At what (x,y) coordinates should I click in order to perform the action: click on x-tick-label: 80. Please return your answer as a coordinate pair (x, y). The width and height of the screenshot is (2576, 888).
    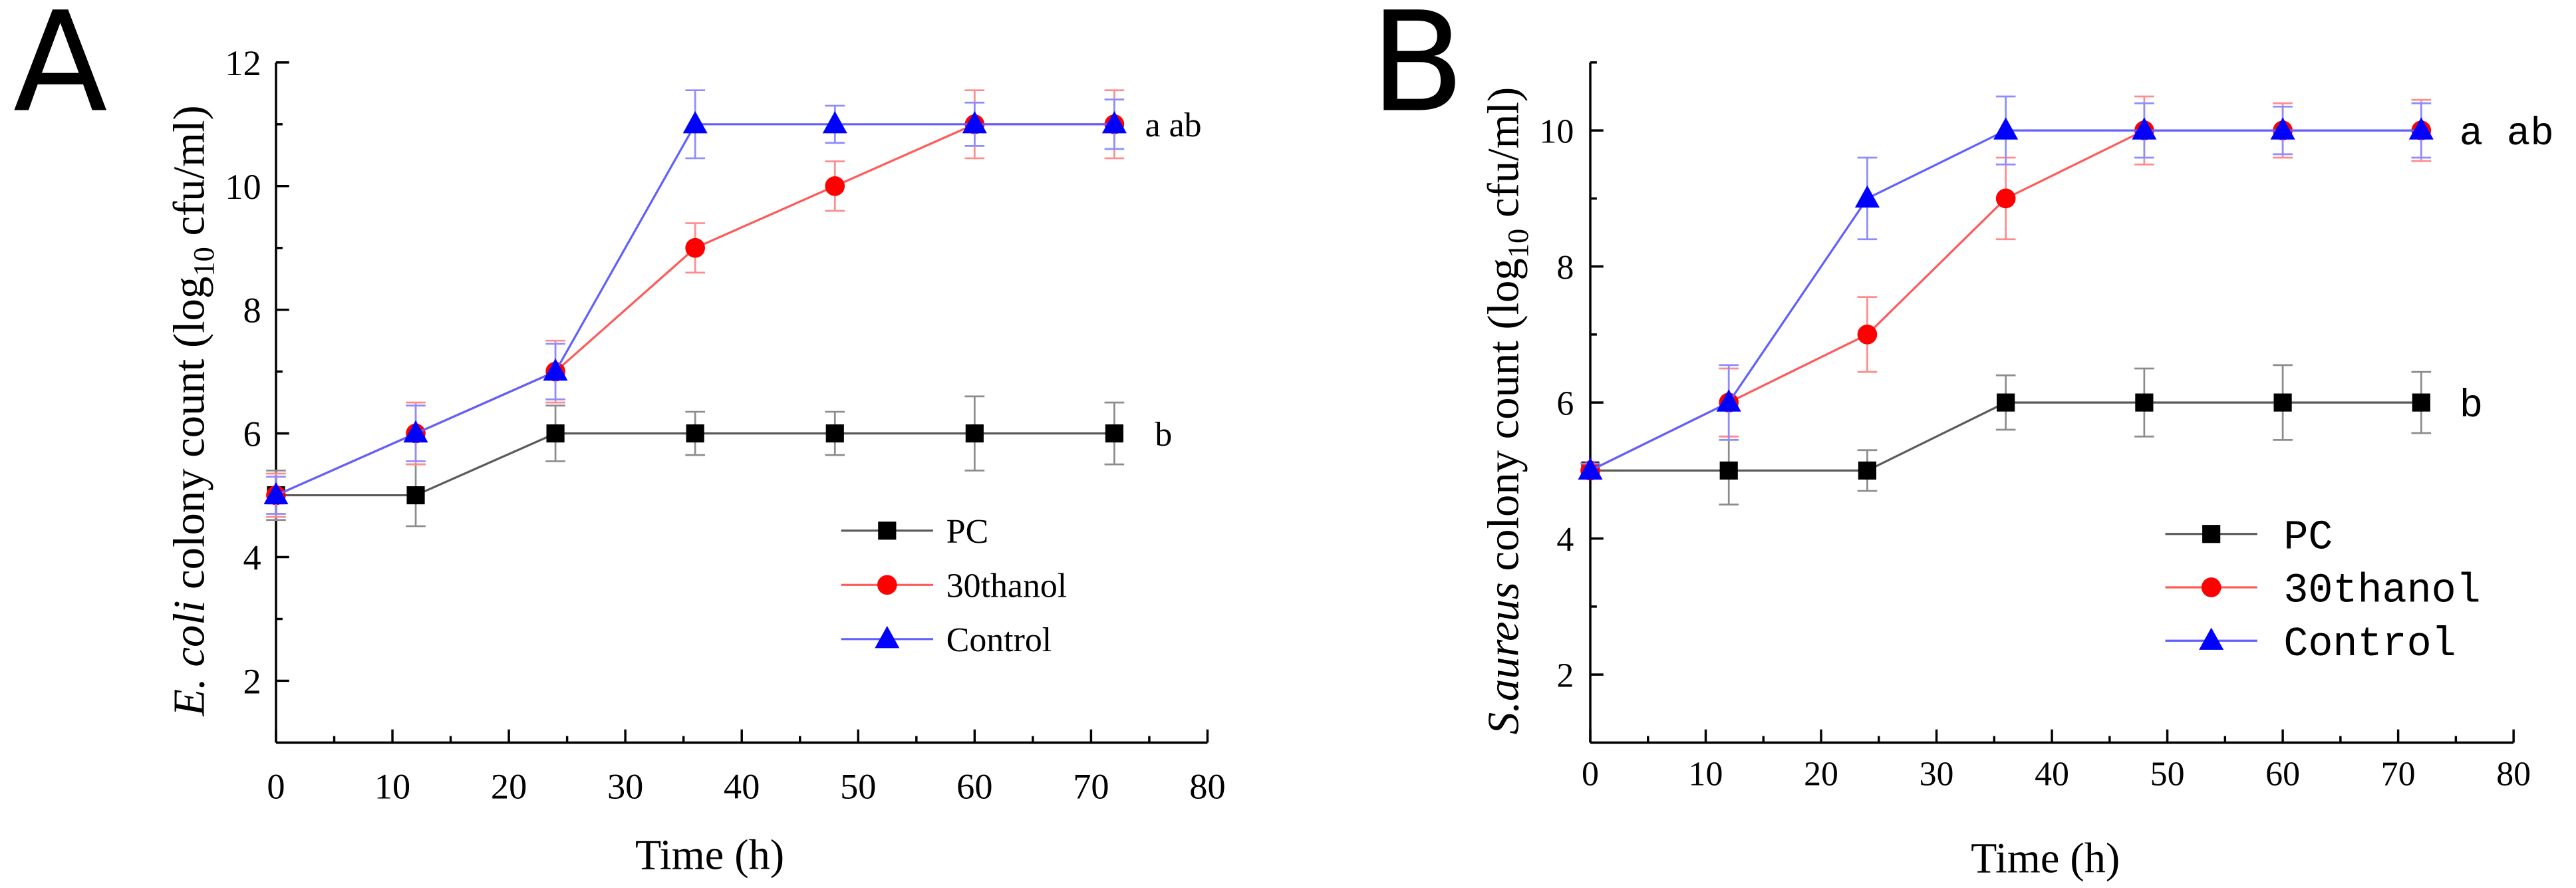
    Looking at the image, I should click on (2513, 775).